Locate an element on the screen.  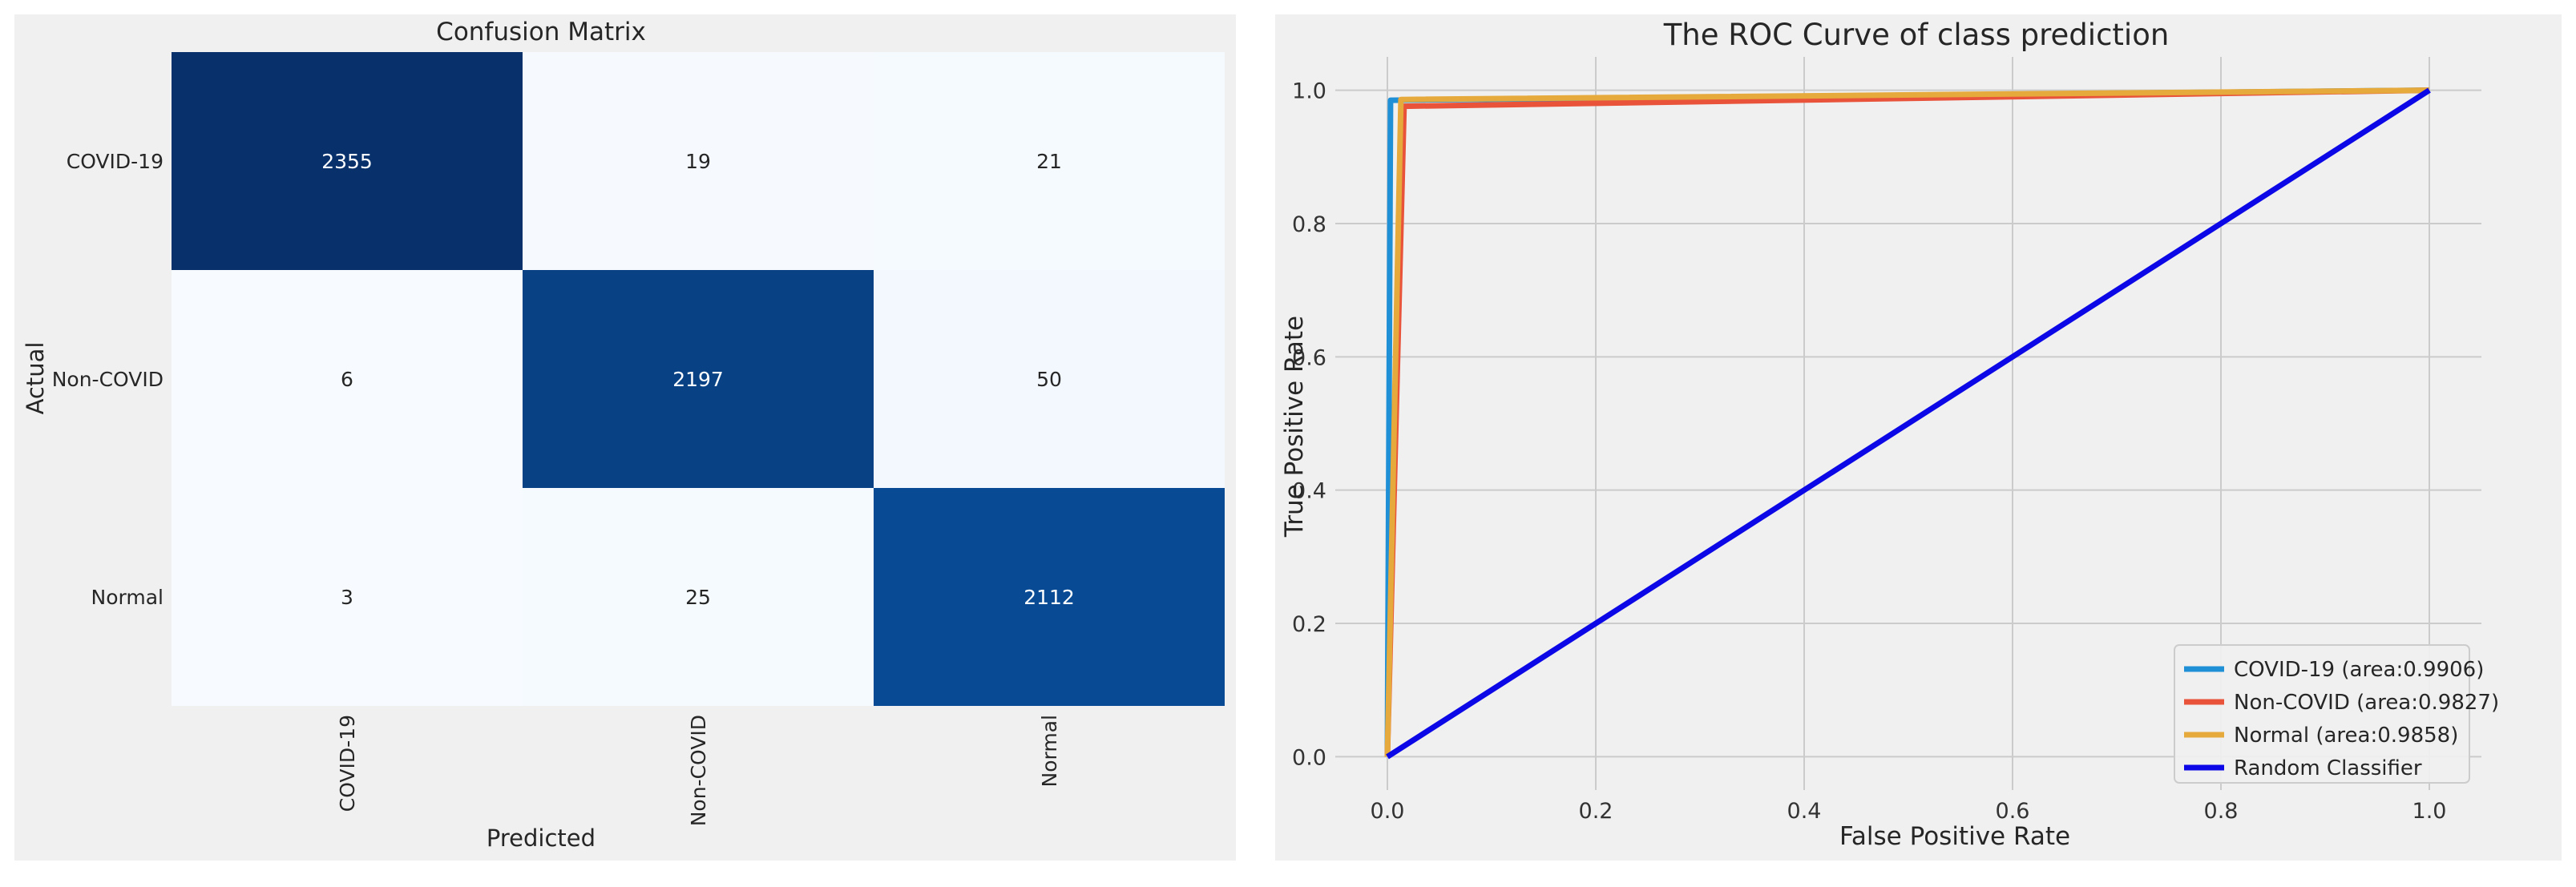
roc-y-tick-label: 1.0 is located at coordinates (1309, 91).